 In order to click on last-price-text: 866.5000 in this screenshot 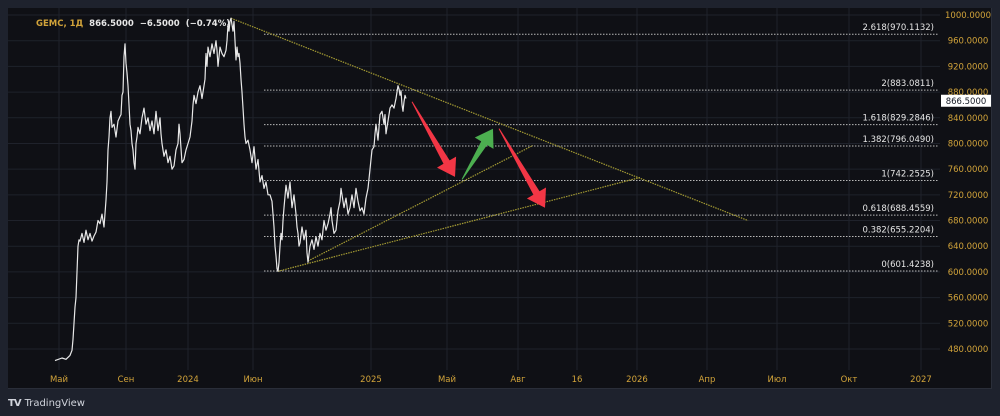, I will do `click(966, 102)`.